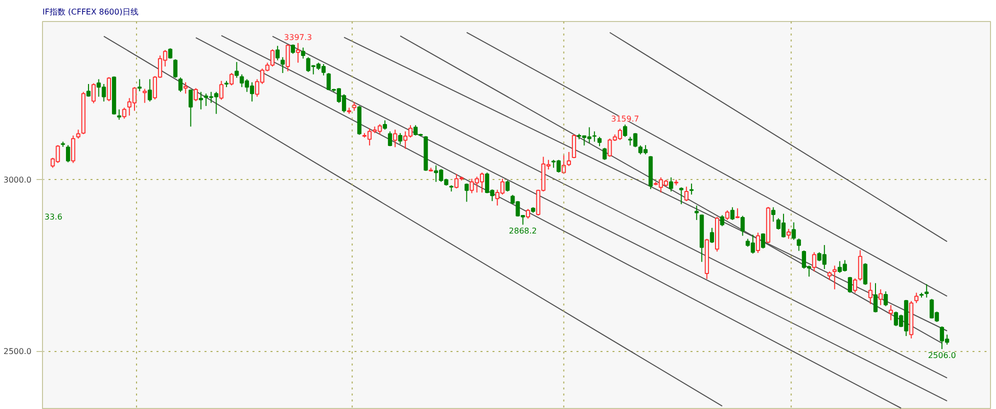 The width and height of the screenshot is (996, 409). Describe the element at coordinates (298, 37) in the screenshot. I see `annotation: 3397.3` at that location.